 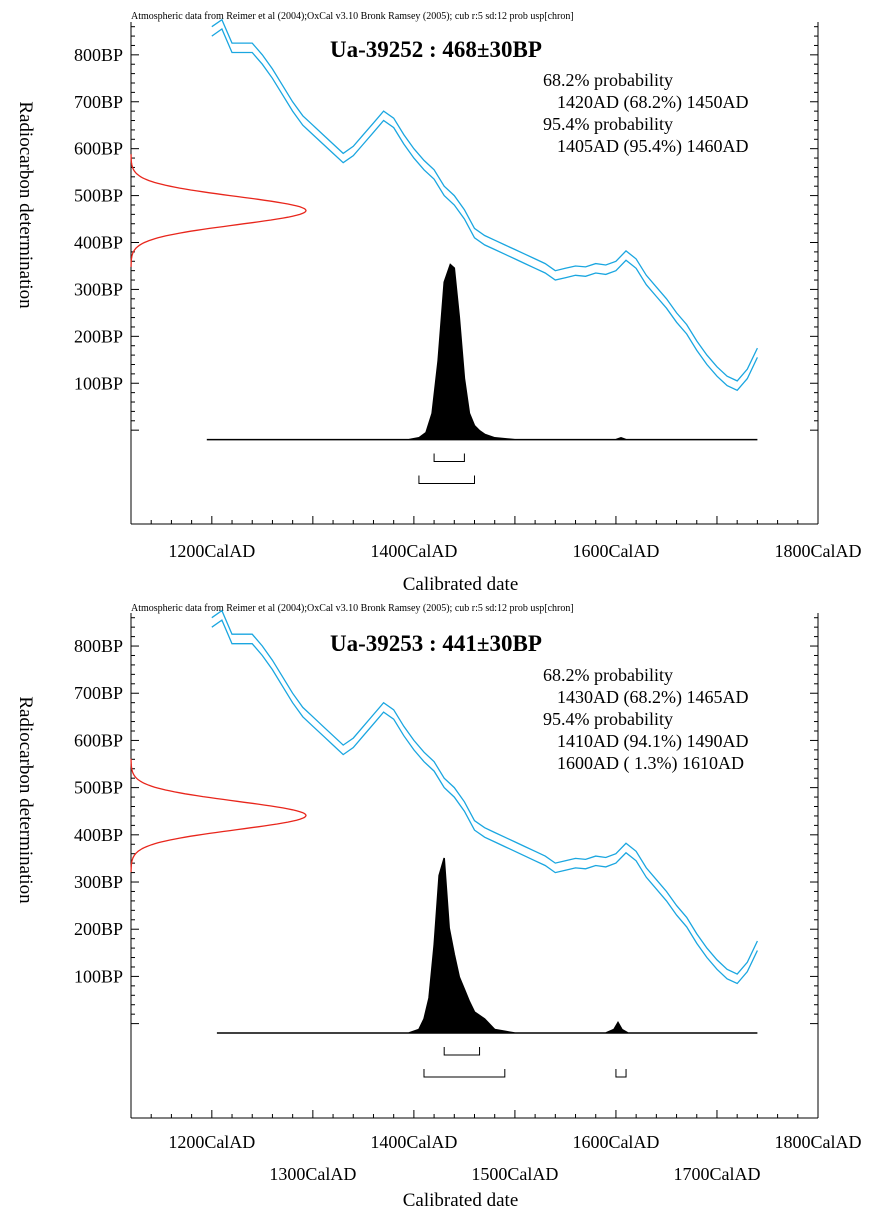 What do you see at coordinates (436, 49) in the screenshot?
I see `sample-title: Ua-39252 : 468±30BP` at bounding box center [436, 49].